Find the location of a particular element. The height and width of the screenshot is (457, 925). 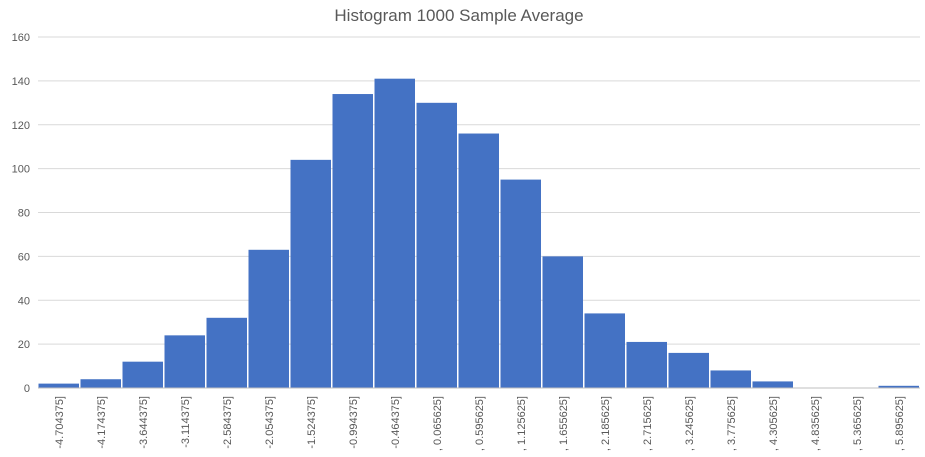

y-axis-tick-labels: 0 20 40 60 80 100 120 140 160 is located at coordinates (21, 213).